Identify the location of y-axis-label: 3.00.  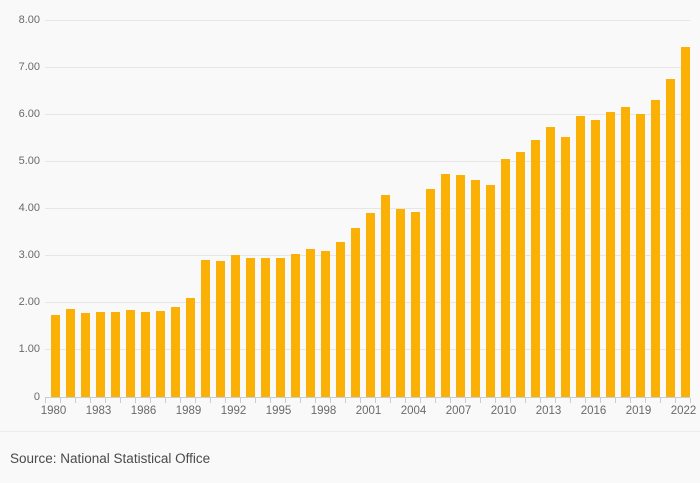
(29, 255).